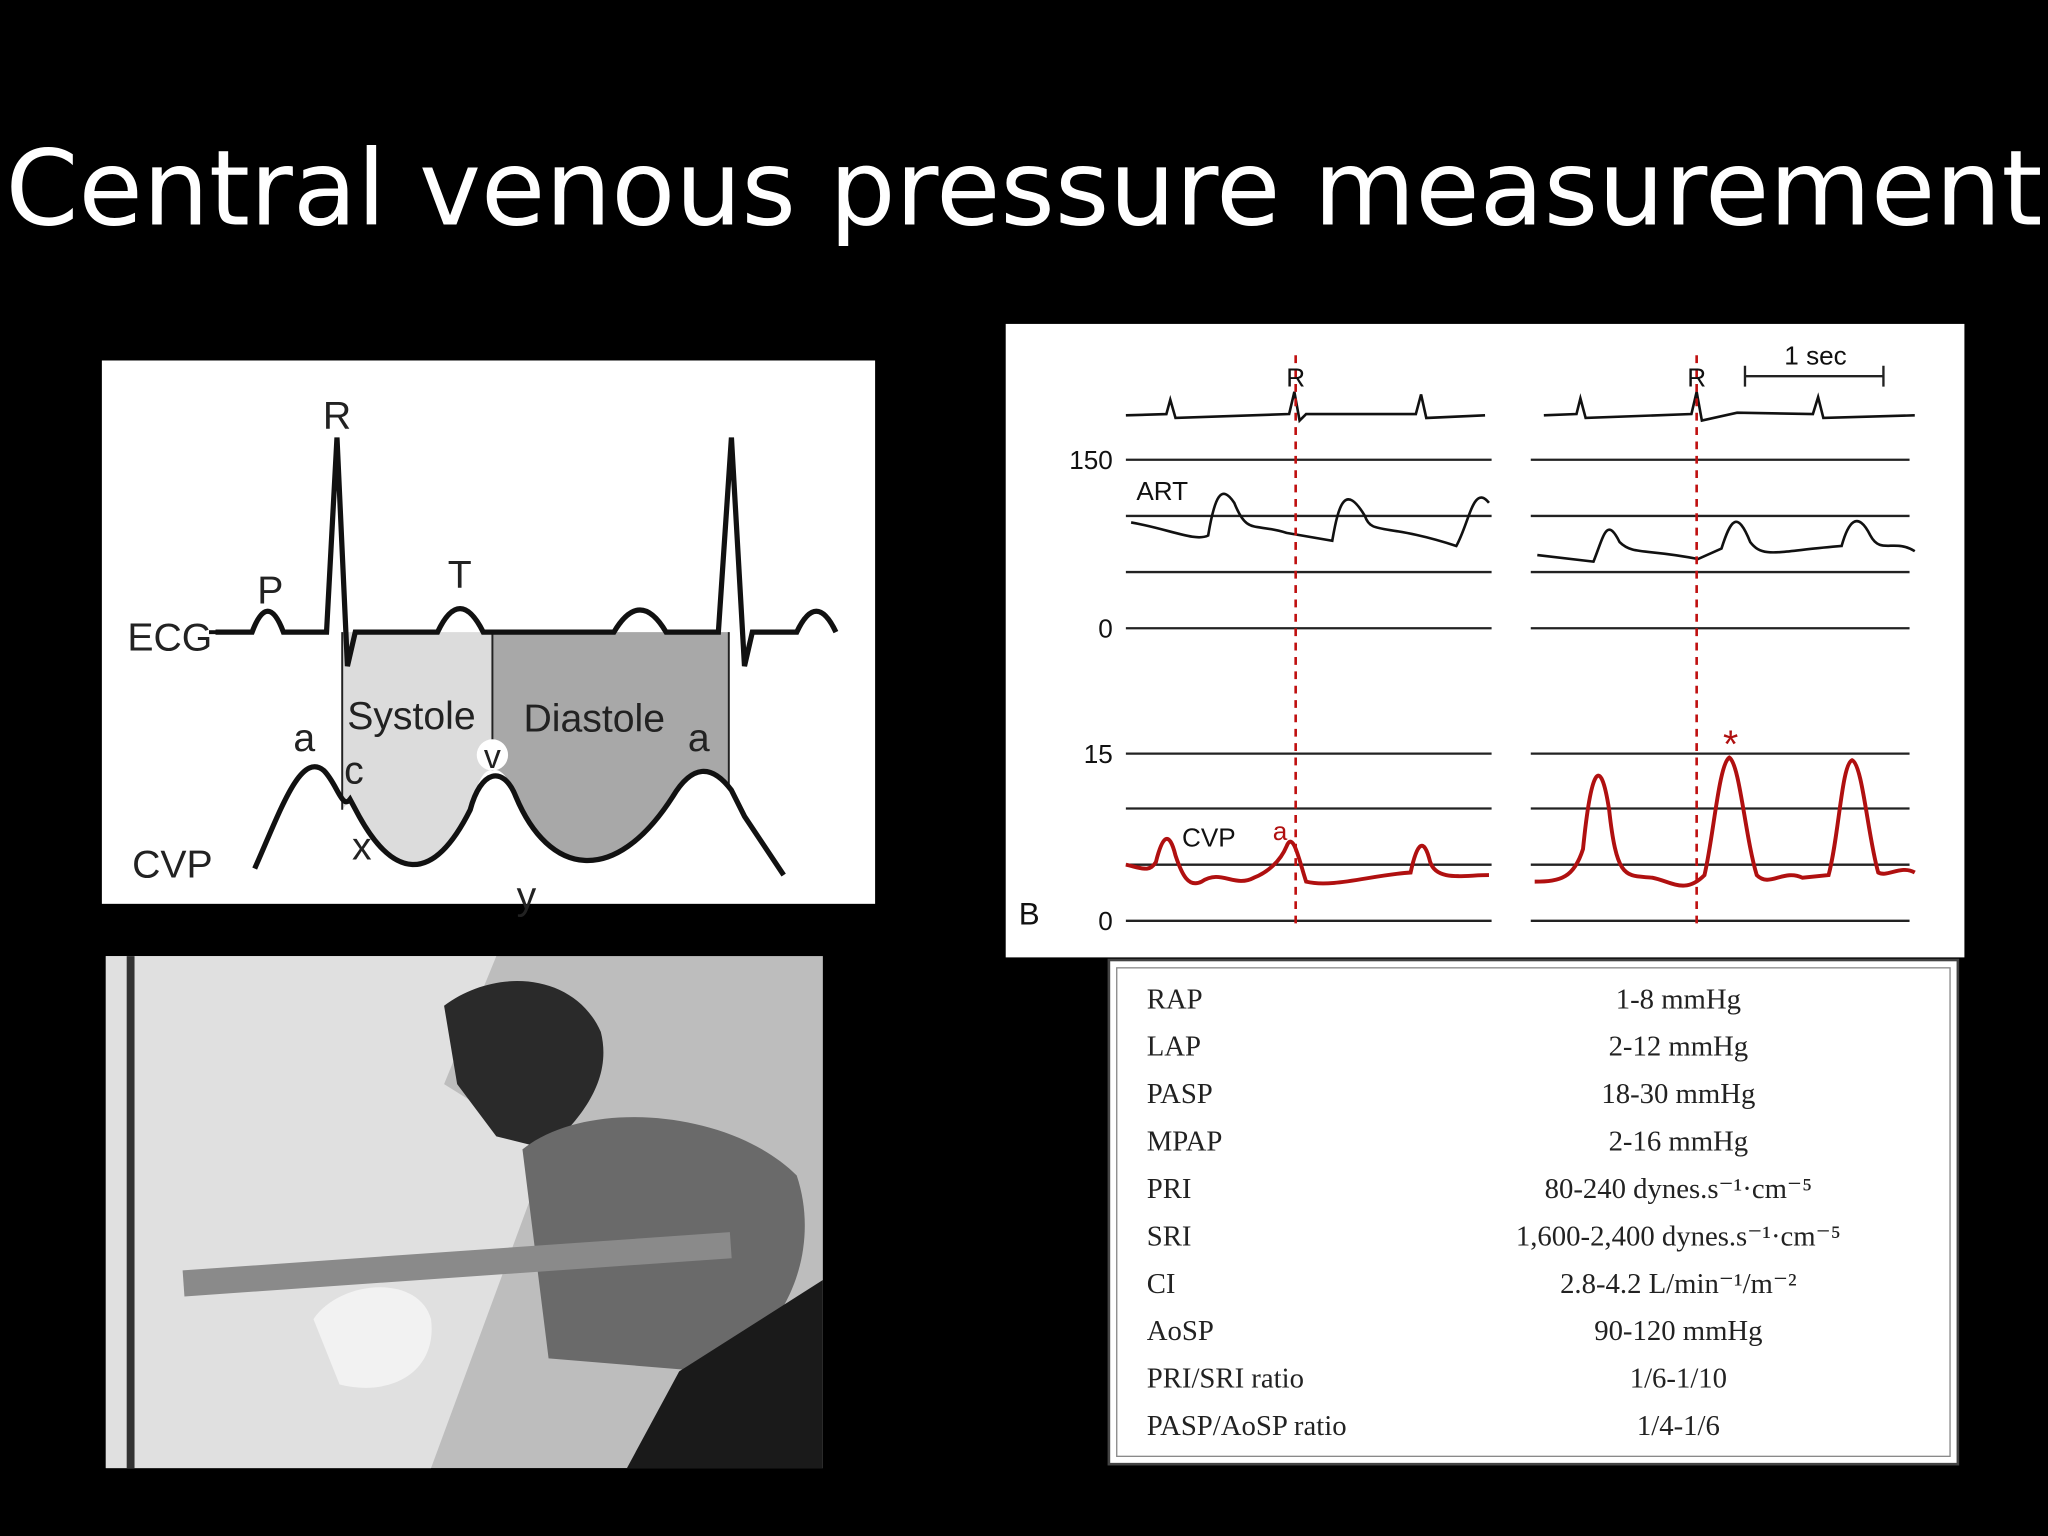 The width and height of the screenshot is (2048, 1536). Describe the element at coordinates (1678, 1426) in the screenshot. I see `row-value: 1/4-1/6` at that location.